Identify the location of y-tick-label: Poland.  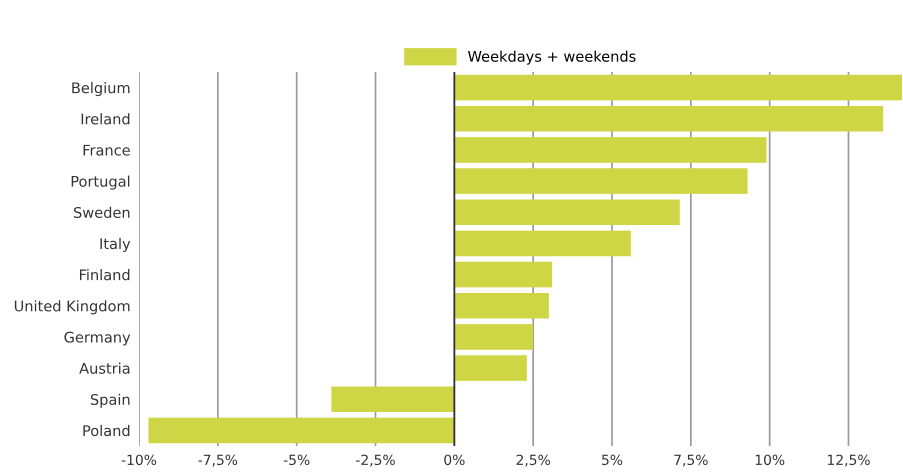
(106, 430).